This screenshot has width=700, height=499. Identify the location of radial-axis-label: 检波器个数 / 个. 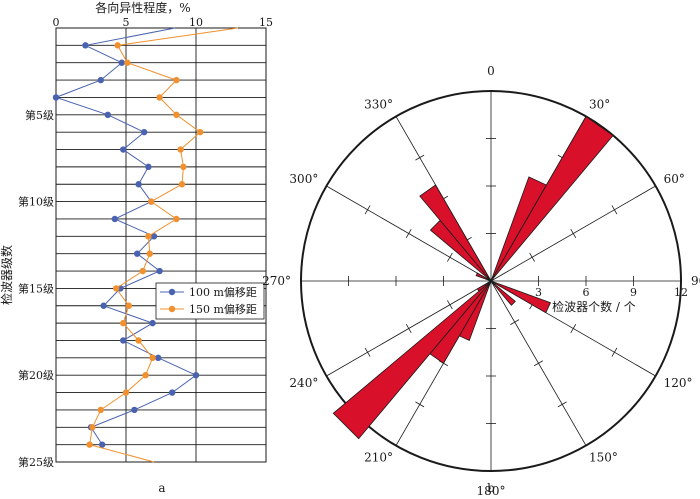
(594, 306).